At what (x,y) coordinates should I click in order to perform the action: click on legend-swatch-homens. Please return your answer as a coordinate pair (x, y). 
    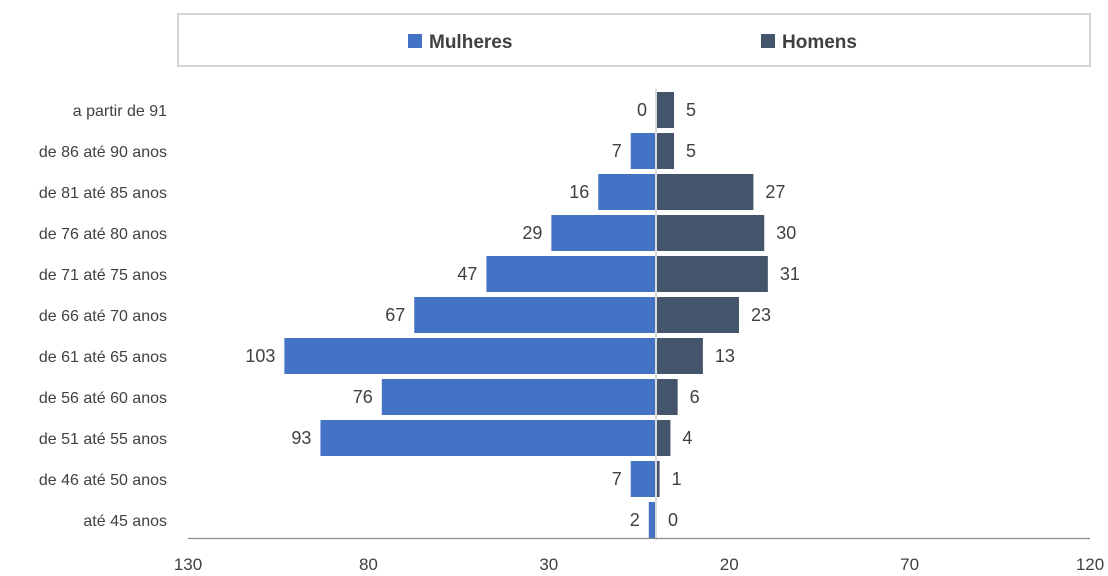
    Looking at the image, I should click on (768, 41).